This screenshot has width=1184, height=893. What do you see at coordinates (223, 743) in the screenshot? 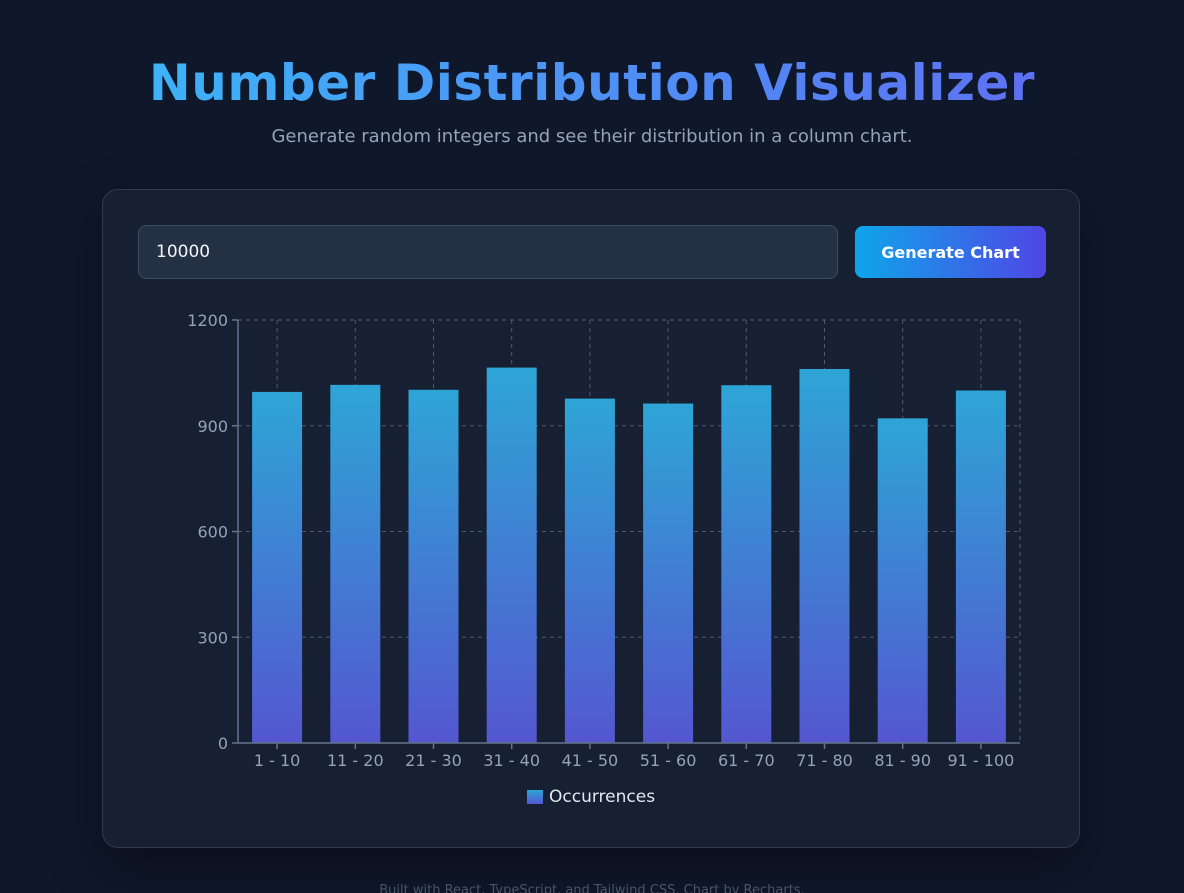
I see `y-tick-label: 0` at bounding box center [223, 743].